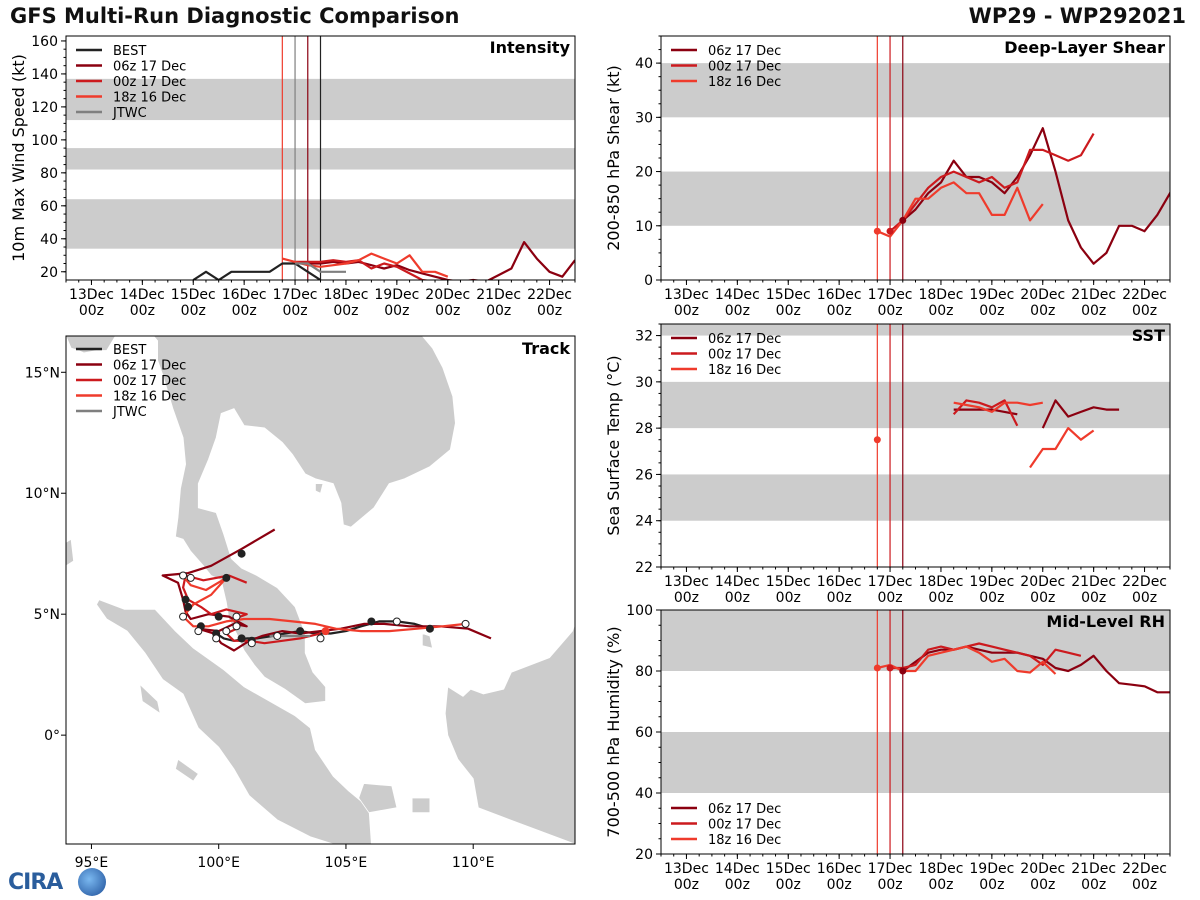  What do you see at coordinates (915, 732) in the screenshot?
I see `rh-plot-area` at bounding box center [915, 732].